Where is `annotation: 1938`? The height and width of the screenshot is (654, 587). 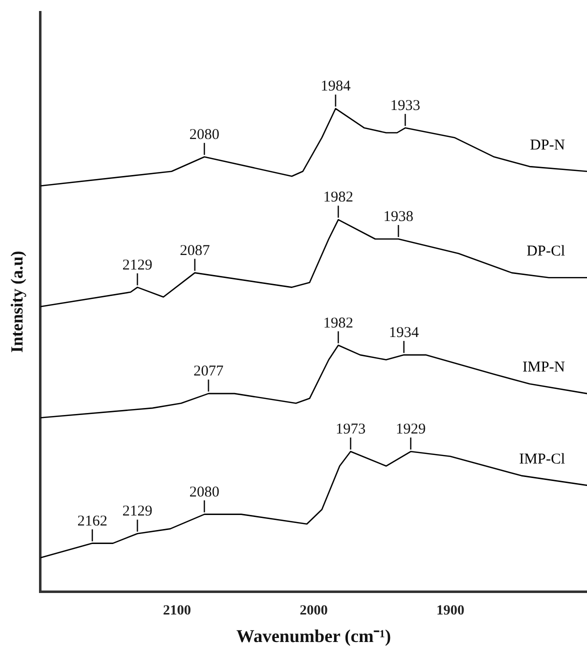 annotation: 1938 is located at coordinates (398, 217).